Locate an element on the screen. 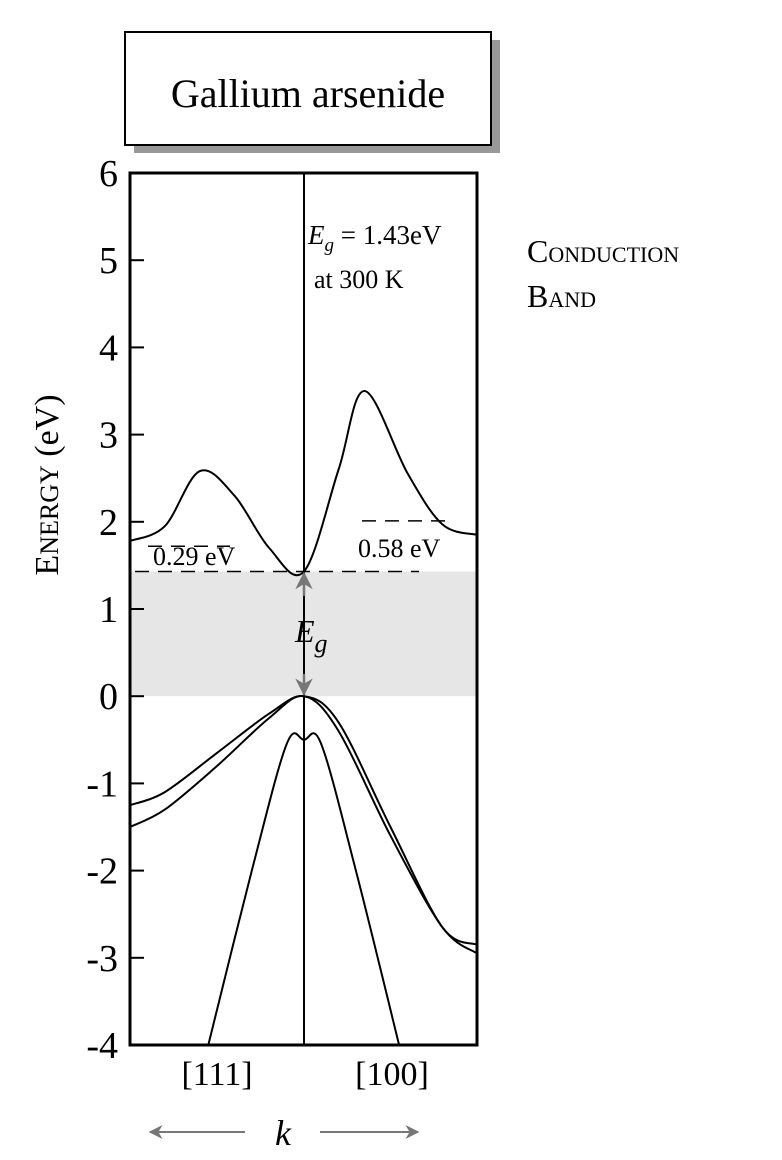  y-tick-label: 0 is located at coordinates (108, 697).